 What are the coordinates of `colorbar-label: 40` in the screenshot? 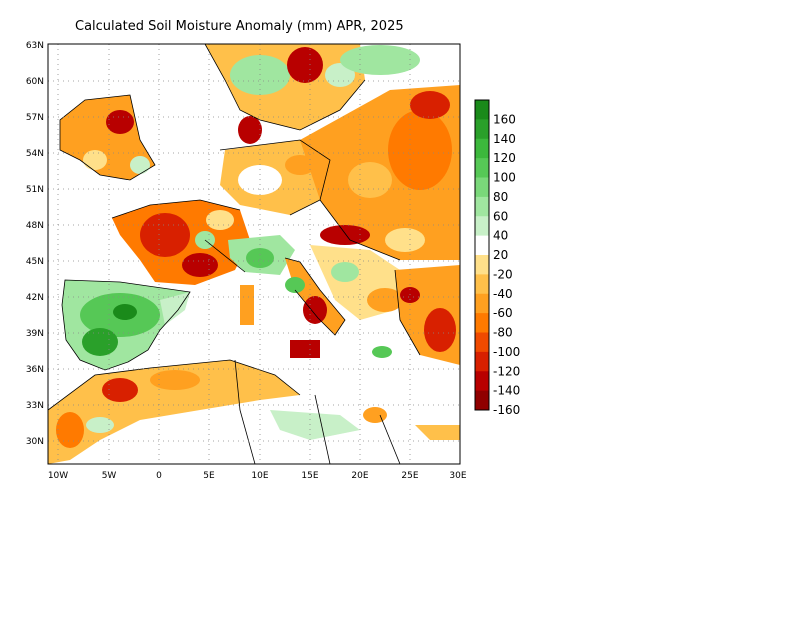 It's located at (500, 236).